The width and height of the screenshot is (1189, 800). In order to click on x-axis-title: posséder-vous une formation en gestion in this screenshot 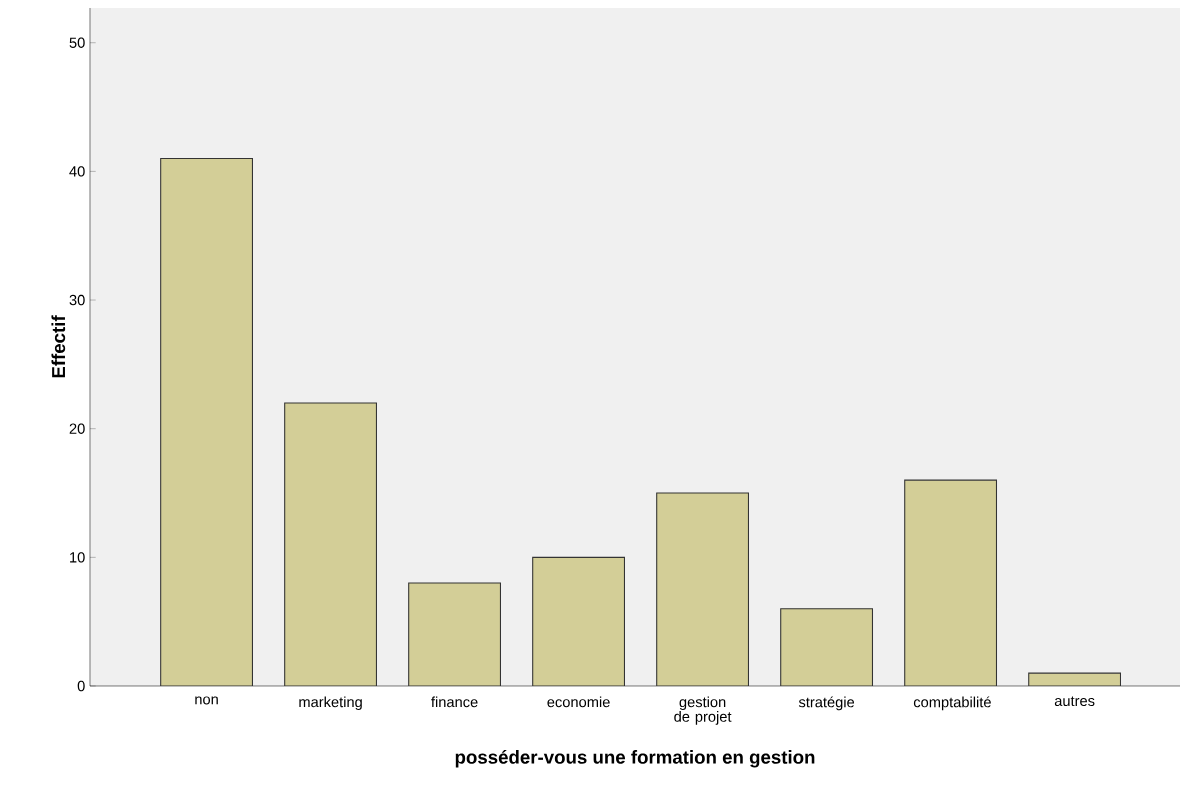, I will do `click(635, 758)`.